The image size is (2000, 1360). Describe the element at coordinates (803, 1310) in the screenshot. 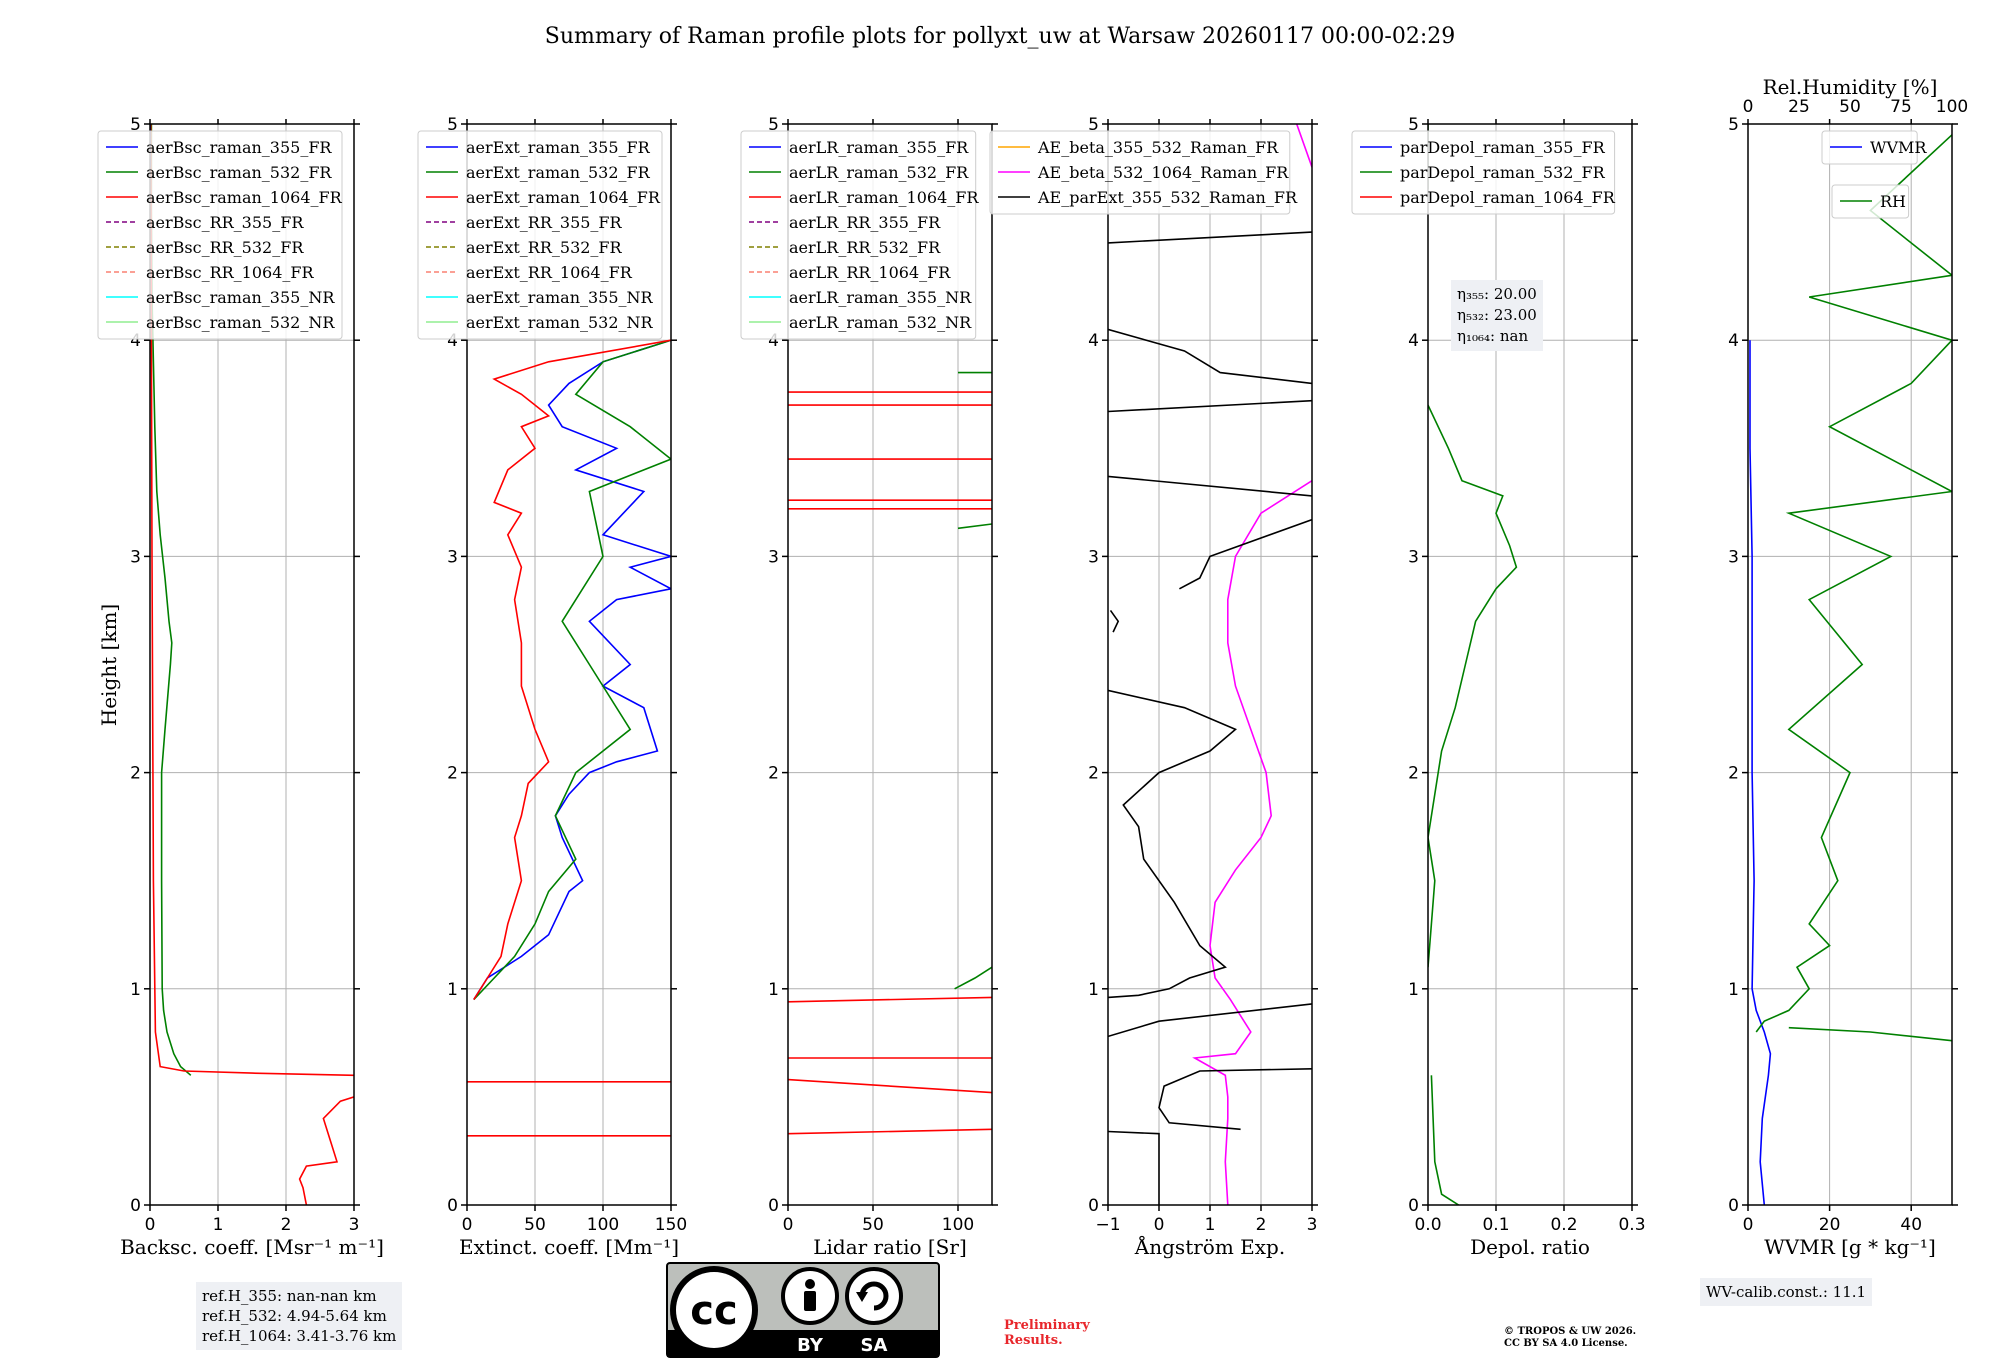

I see `cc-license-badge: cc BY SA` at that location.